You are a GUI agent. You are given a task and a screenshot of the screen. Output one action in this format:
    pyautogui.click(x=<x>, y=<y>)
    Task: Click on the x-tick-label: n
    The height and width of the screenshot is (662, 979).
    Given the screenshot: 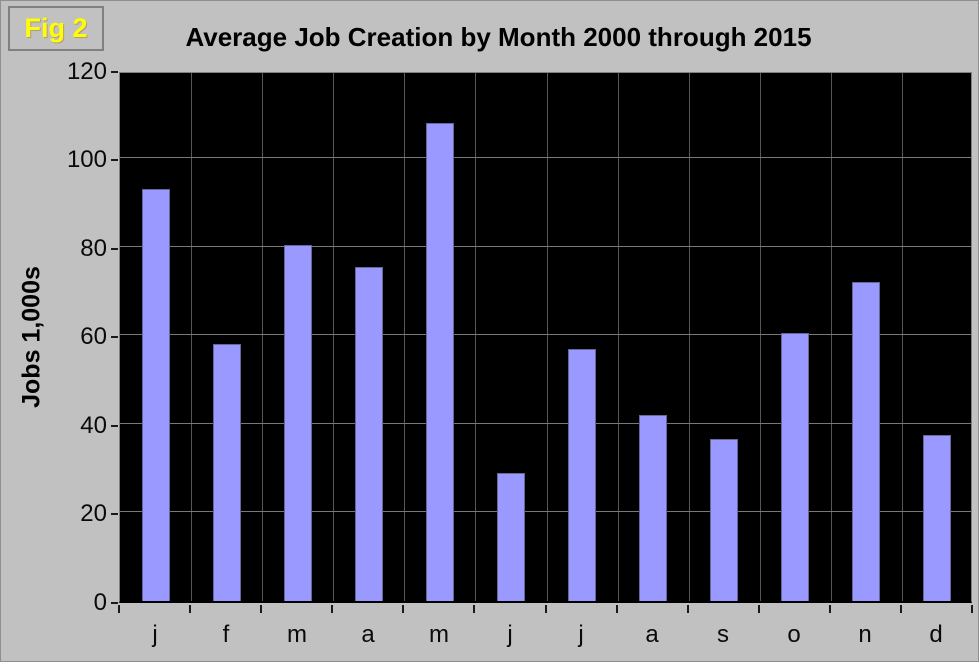 What is the action you would take?
    pyautogui.click(x=865, y=634)
    